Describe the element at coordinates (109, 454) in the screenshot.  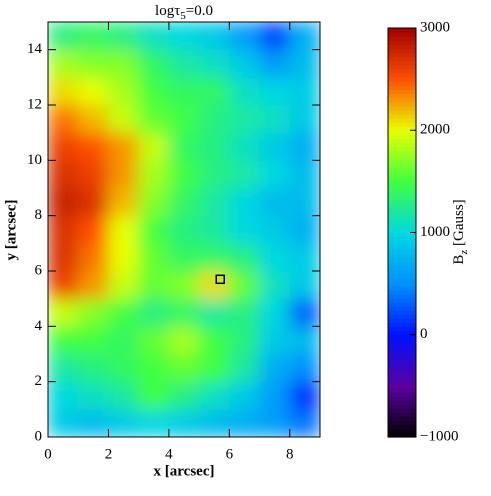
I see `x-tick-label: 2` at that location.